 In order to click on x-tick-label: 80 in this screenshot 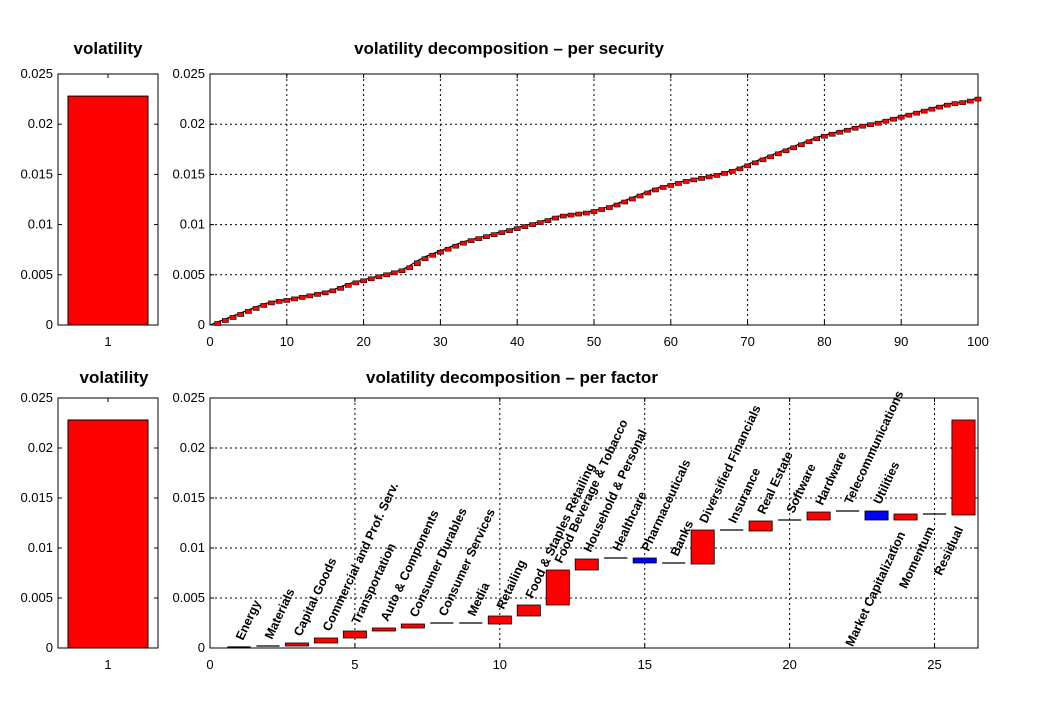, I will do `click(824, 341)`.